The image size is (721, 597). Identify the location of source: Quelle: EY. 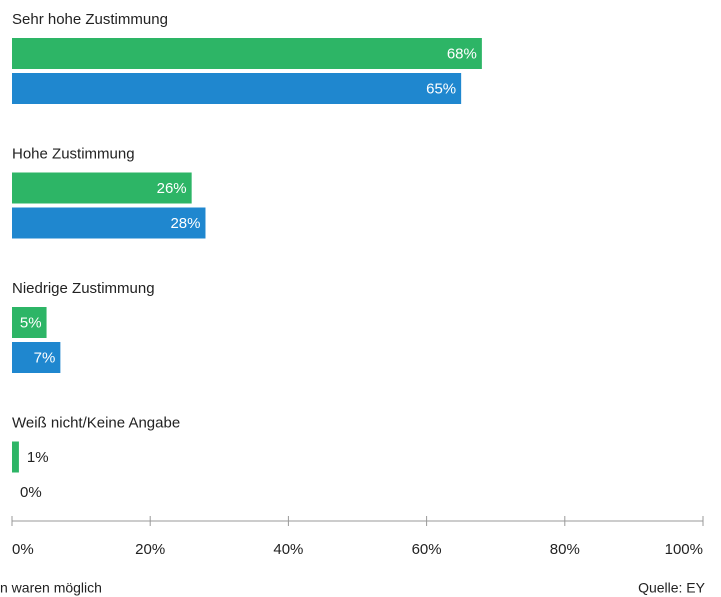
(672, 588).